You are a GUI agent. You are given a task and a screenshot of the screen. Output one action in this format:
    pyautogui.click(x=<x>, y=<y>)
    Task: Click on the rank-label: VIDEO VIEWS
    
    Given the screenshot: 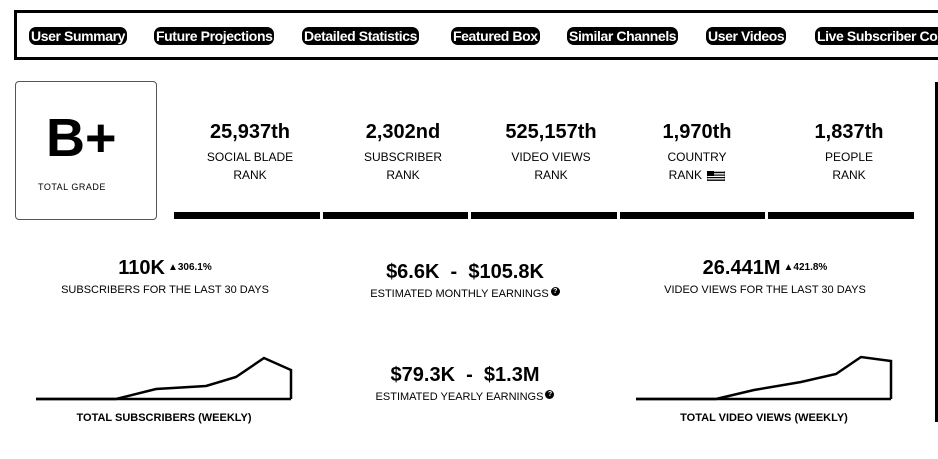 What is the action you would take?
    pyautogui.click(x=551, y=157)
    